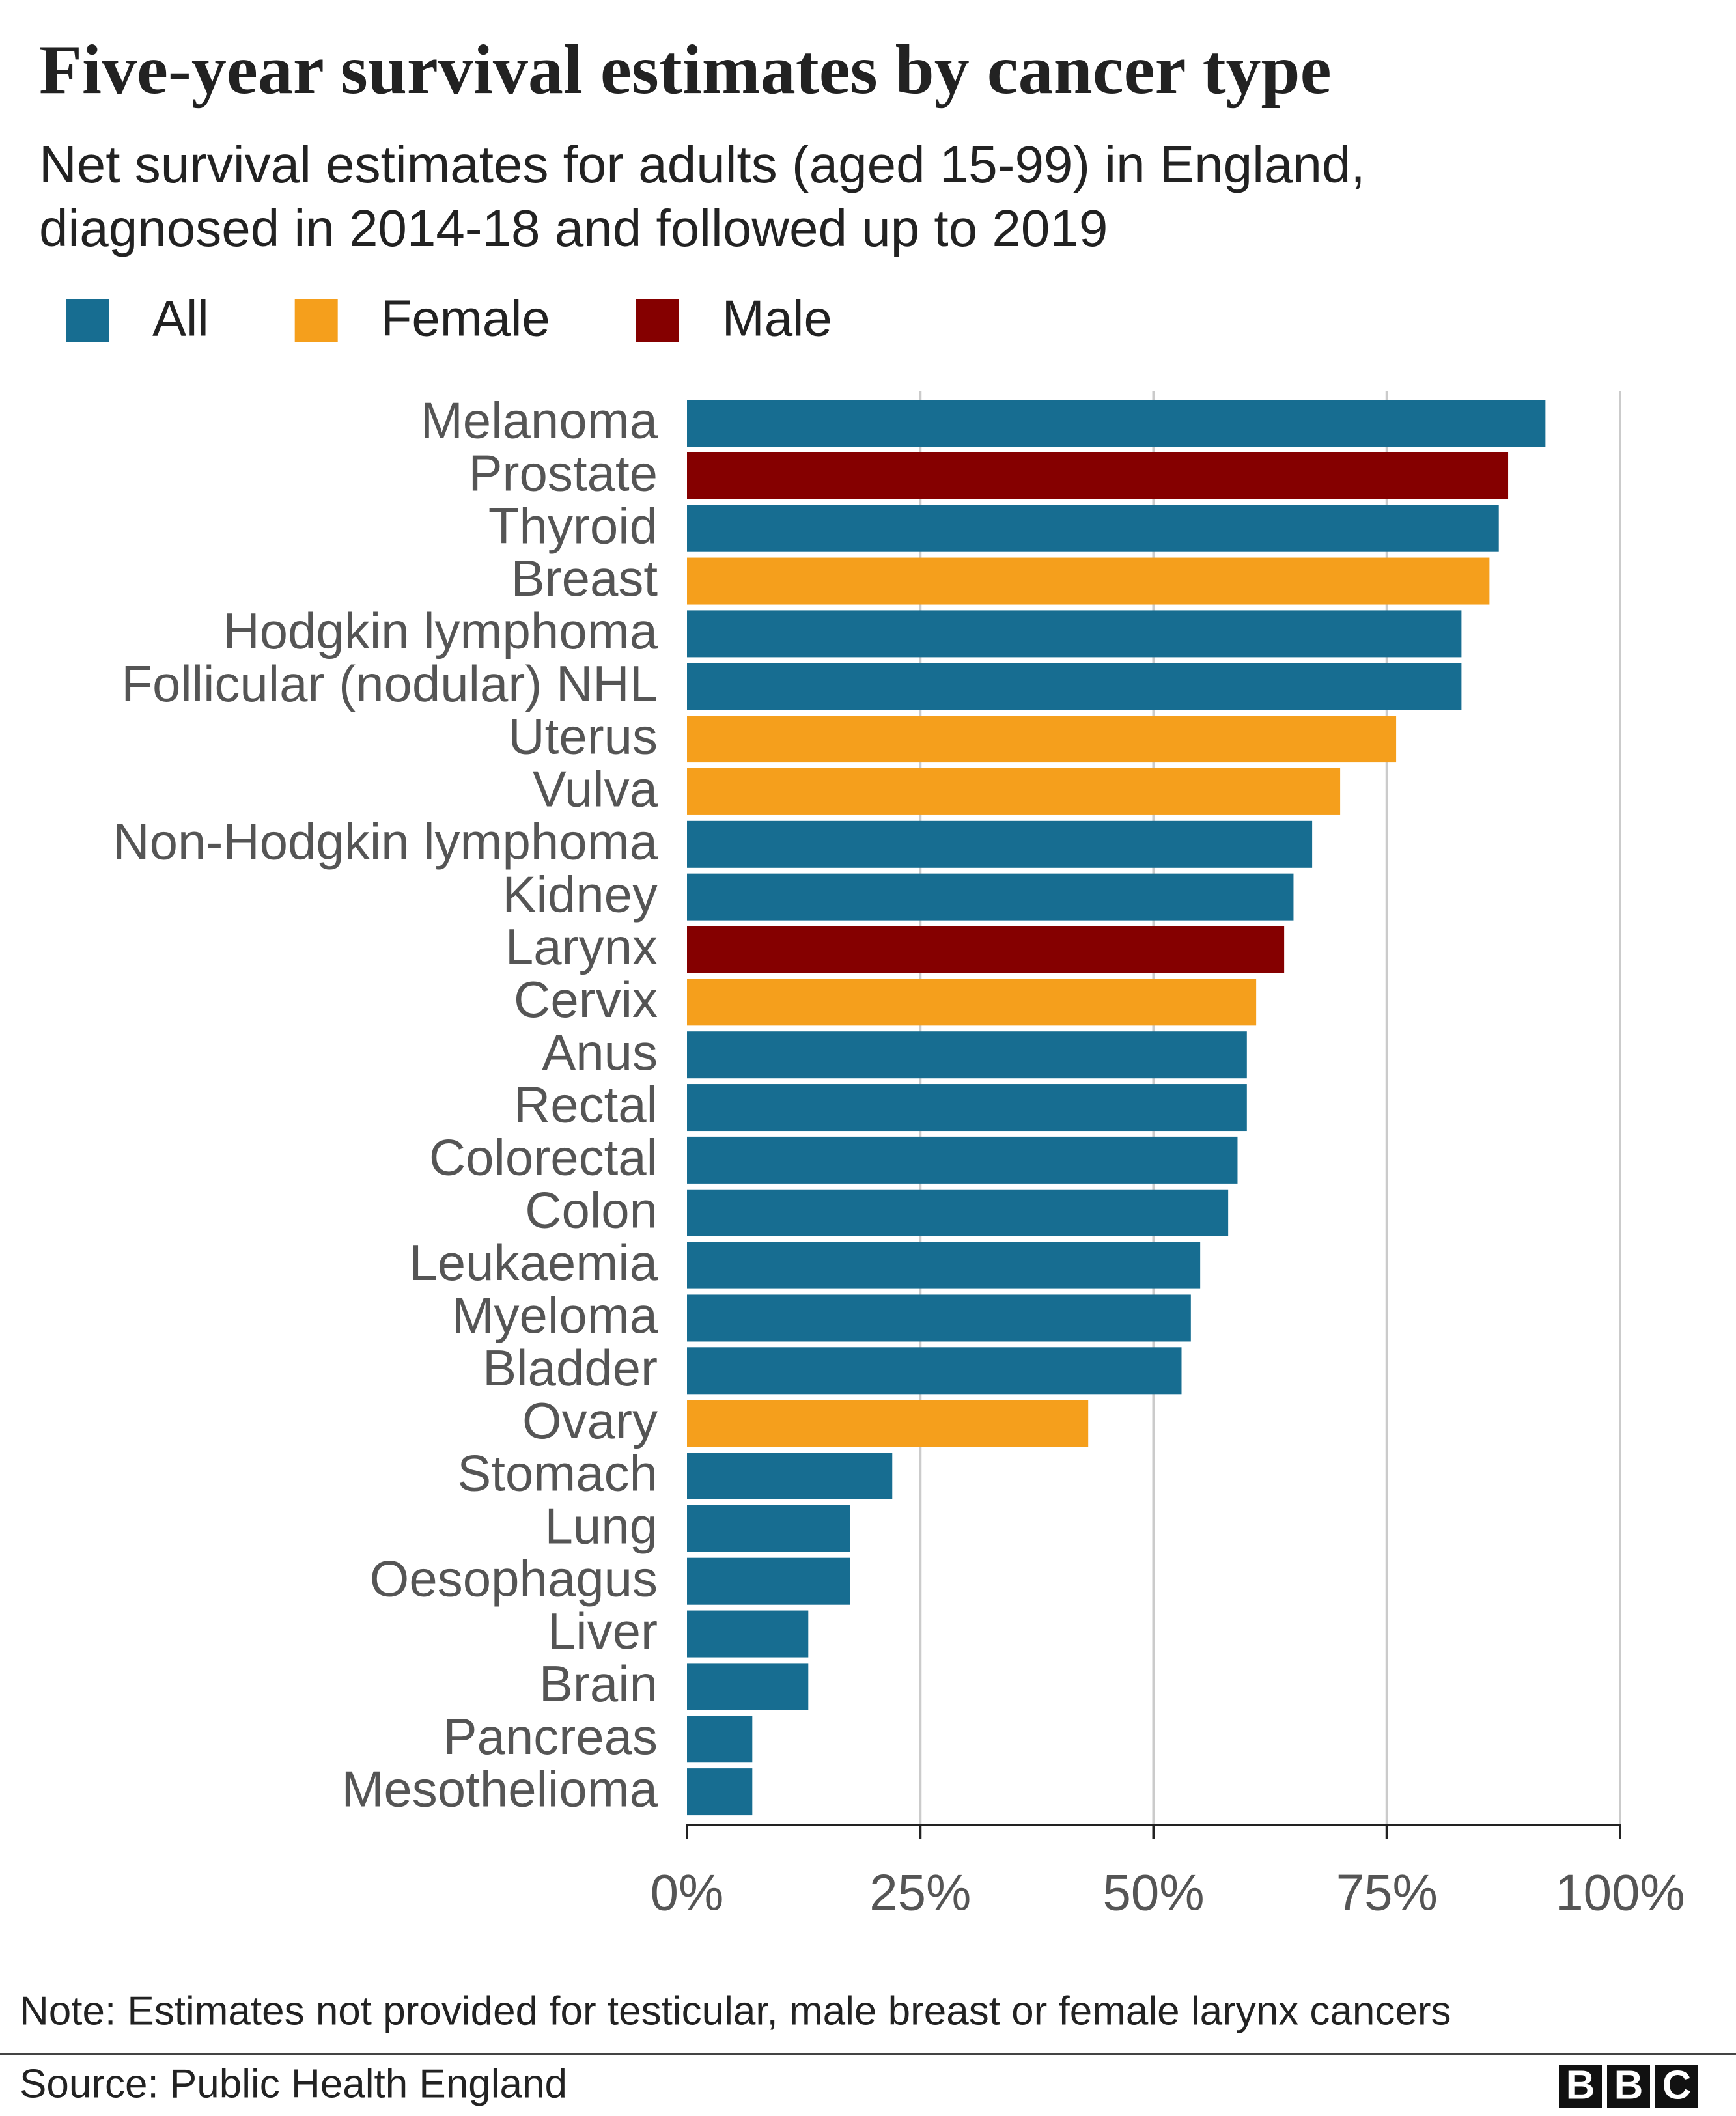 The image size is (1736, 2116). What do you see at coordinates (533, 1262) in the screenshot?
I see `y-tick-label: Leukaemia` at bounding box center [533, 1262].